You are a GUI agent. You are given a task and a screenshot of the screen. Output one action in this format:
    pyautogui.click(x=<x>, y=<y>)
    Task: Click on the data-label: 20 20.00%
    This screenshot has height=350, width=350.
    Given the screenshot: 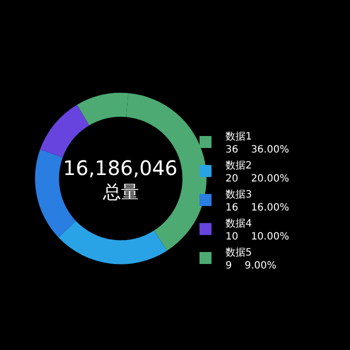 What is the action you would take?
    pyautogui.click(x=258, y=178)
    